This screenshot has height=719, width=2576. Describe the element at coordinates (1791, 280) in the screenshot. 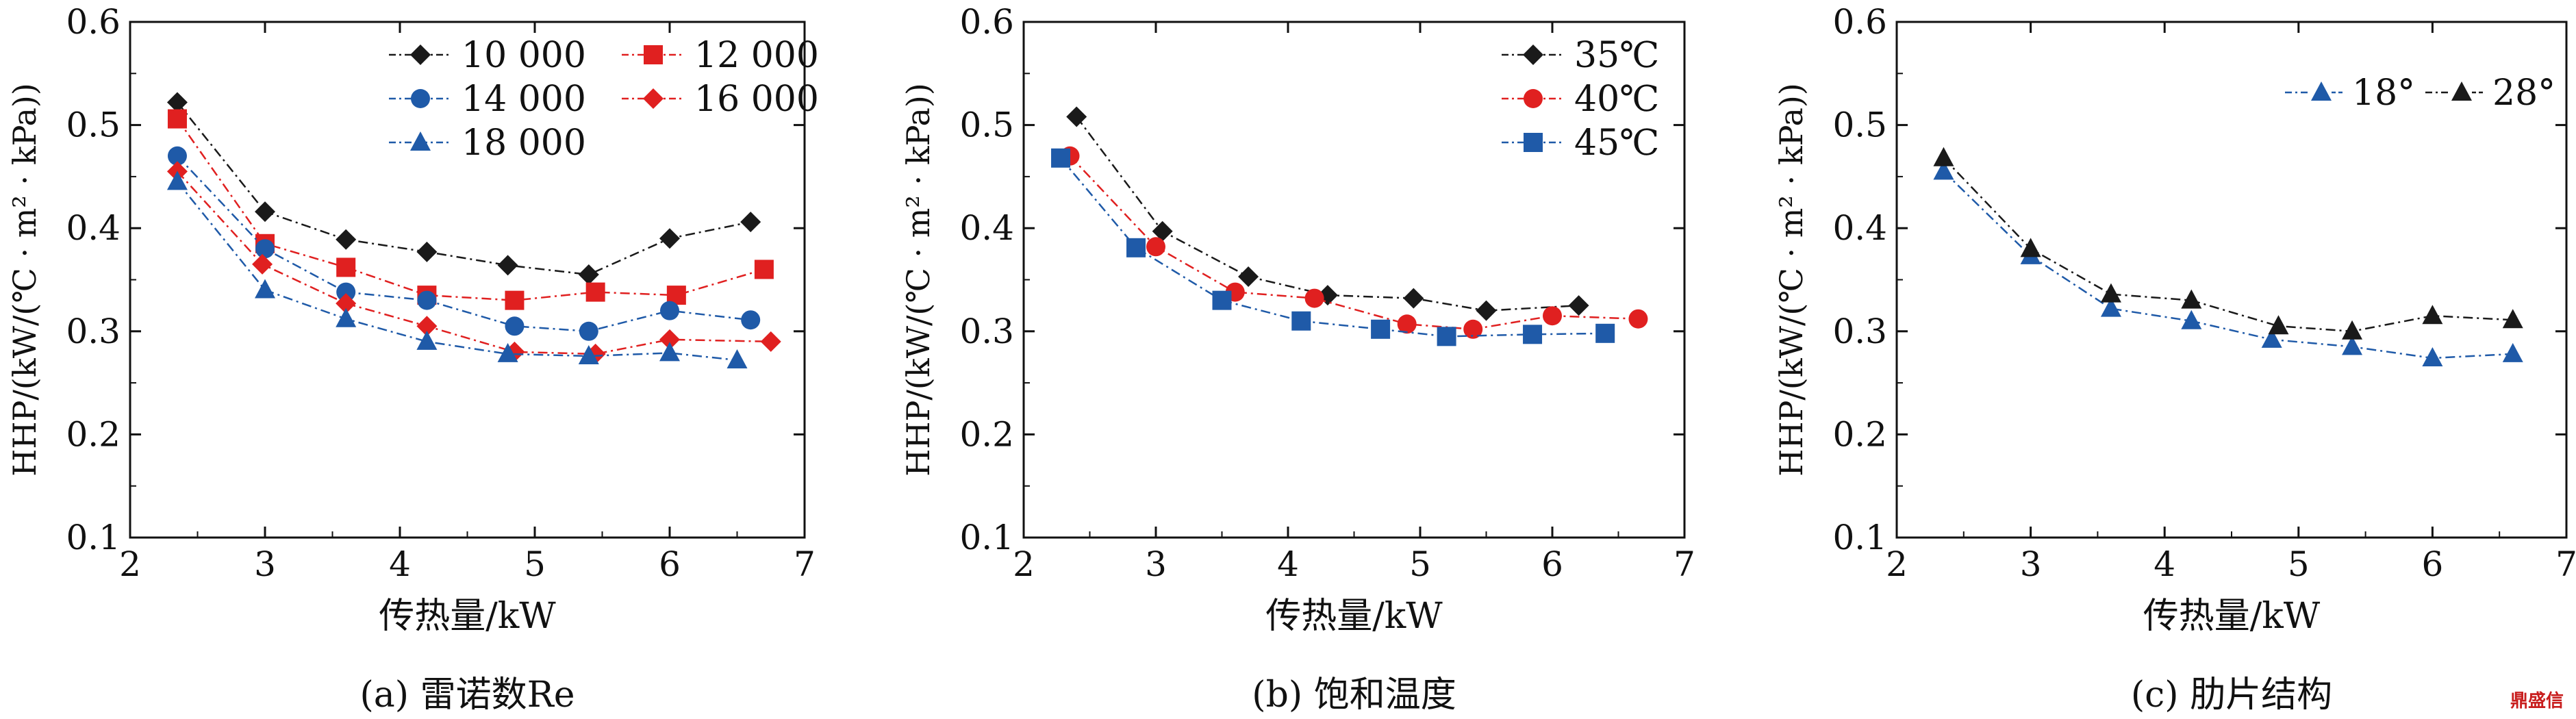

I see `y-axis-label: HHP/(kW/(℃ · m² · kPa))` at that location.